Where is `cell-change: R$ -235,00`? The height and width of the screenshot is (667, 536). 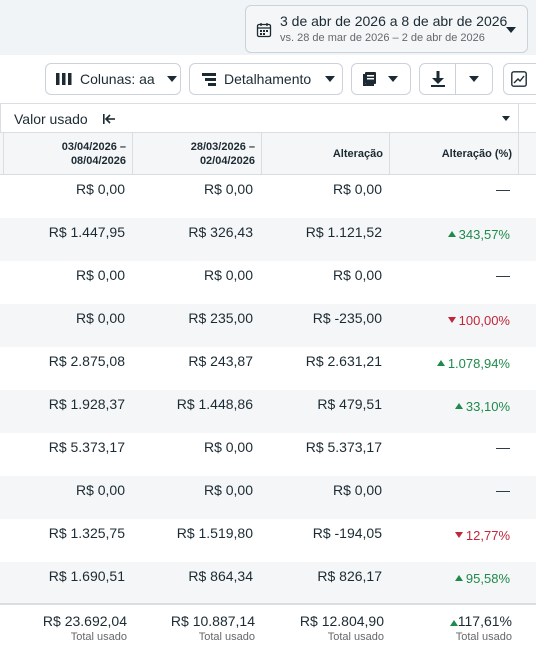 cell-change: R$ -235,00 is located at coordinates (347, 318).